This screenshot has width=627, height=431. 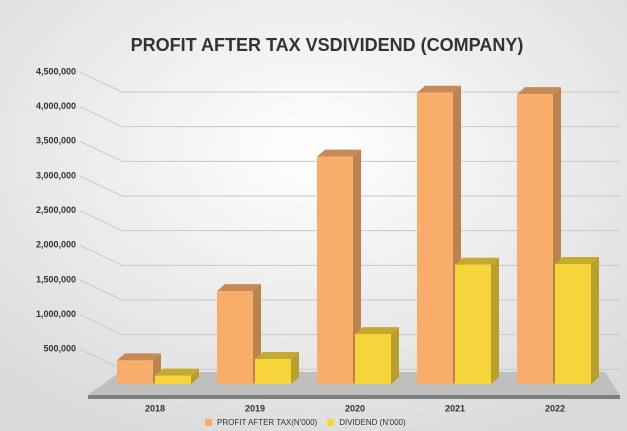 I want to click on x-tick-label: 2020, so click(x=355, y=408).